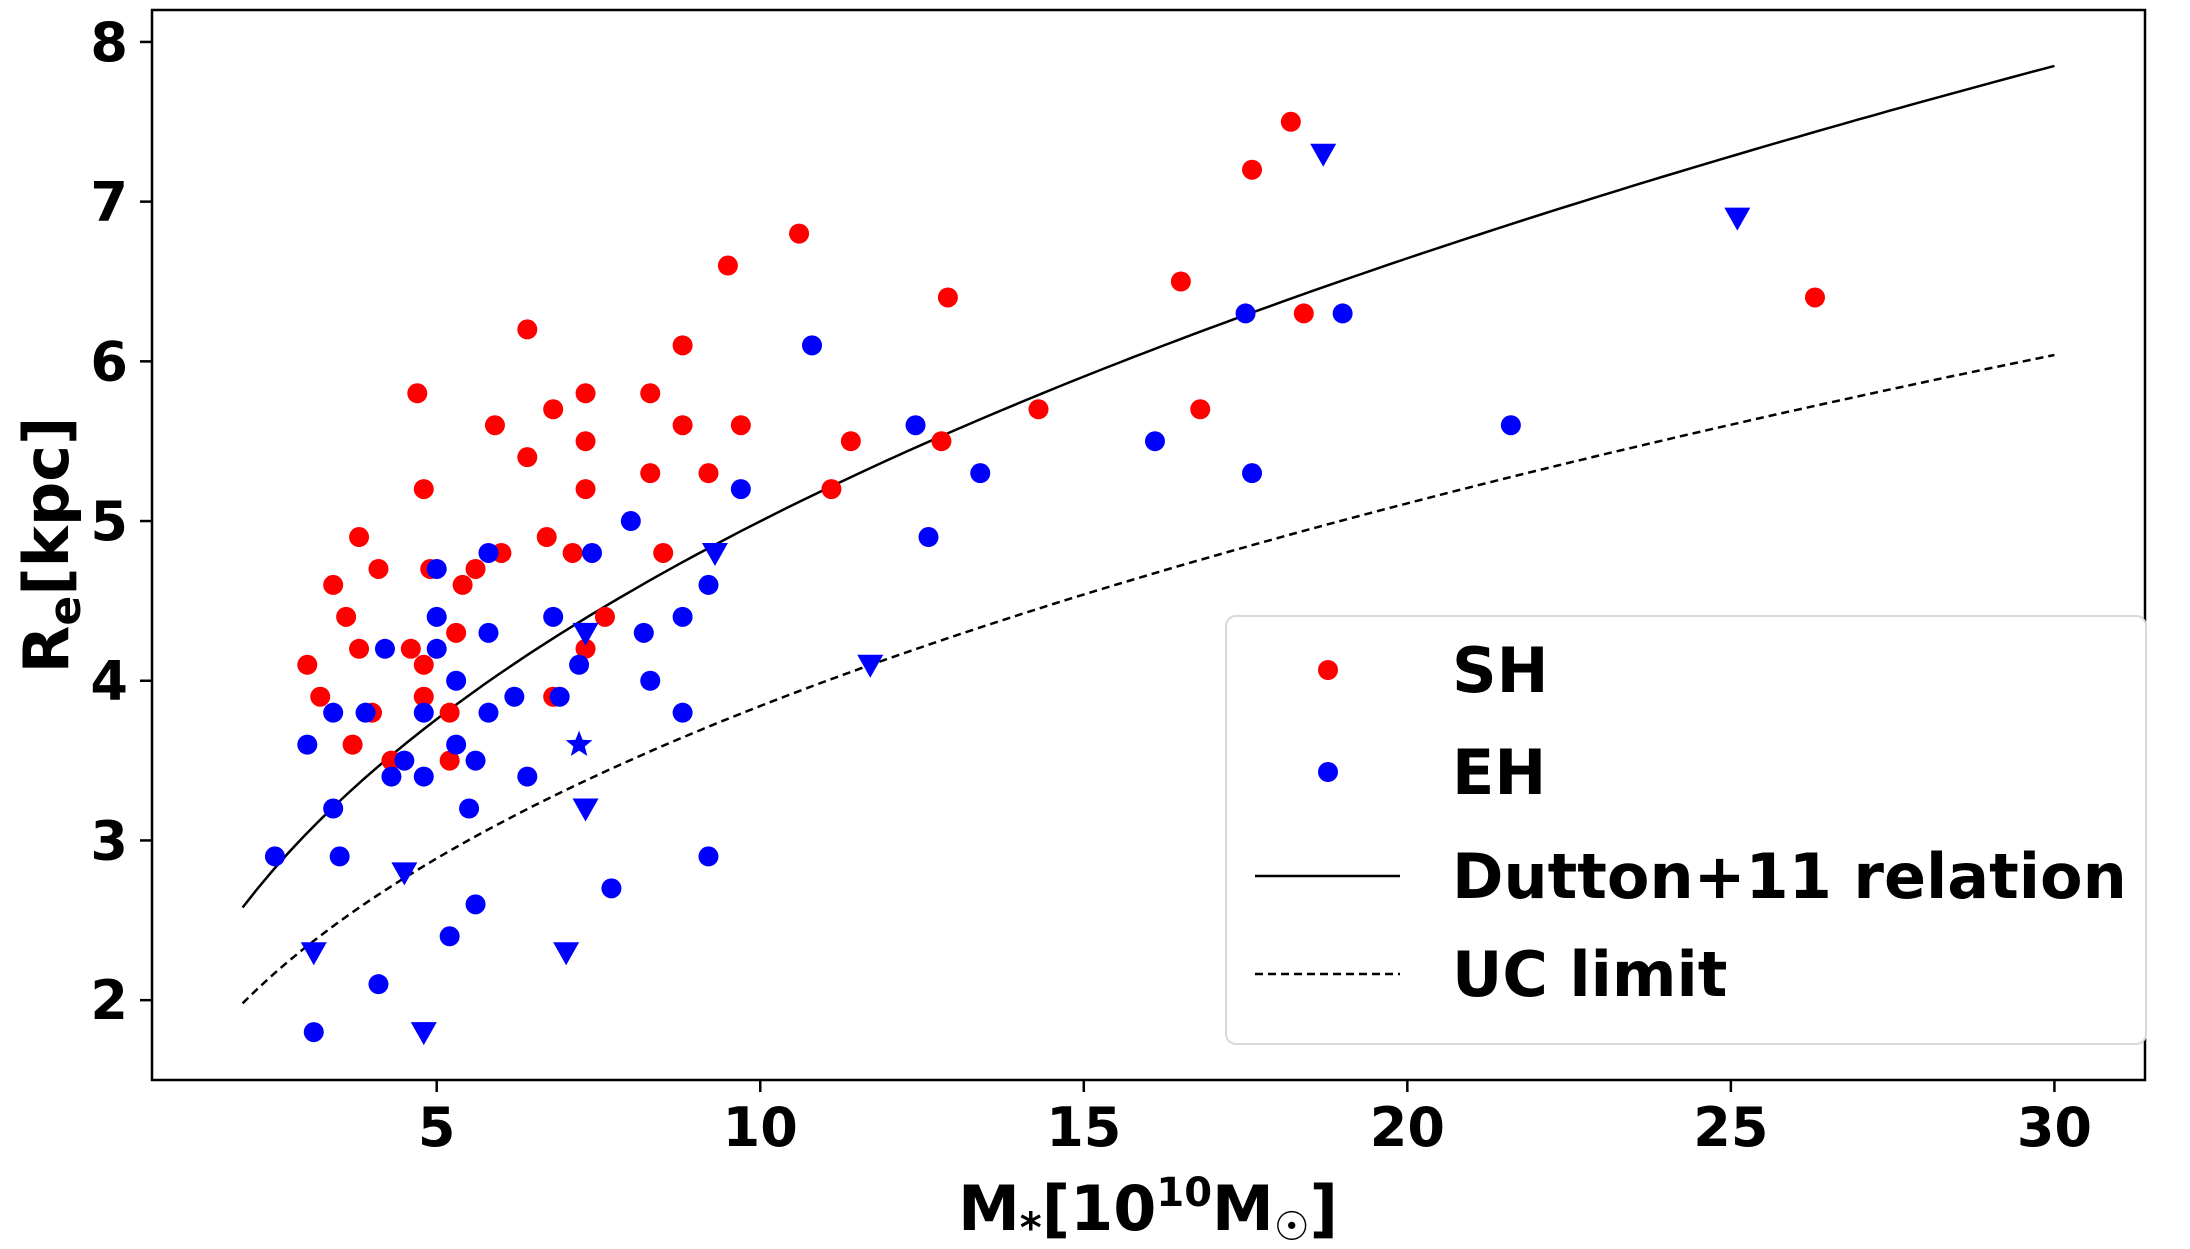  I want to click on legend-box, so click(1686, 830).